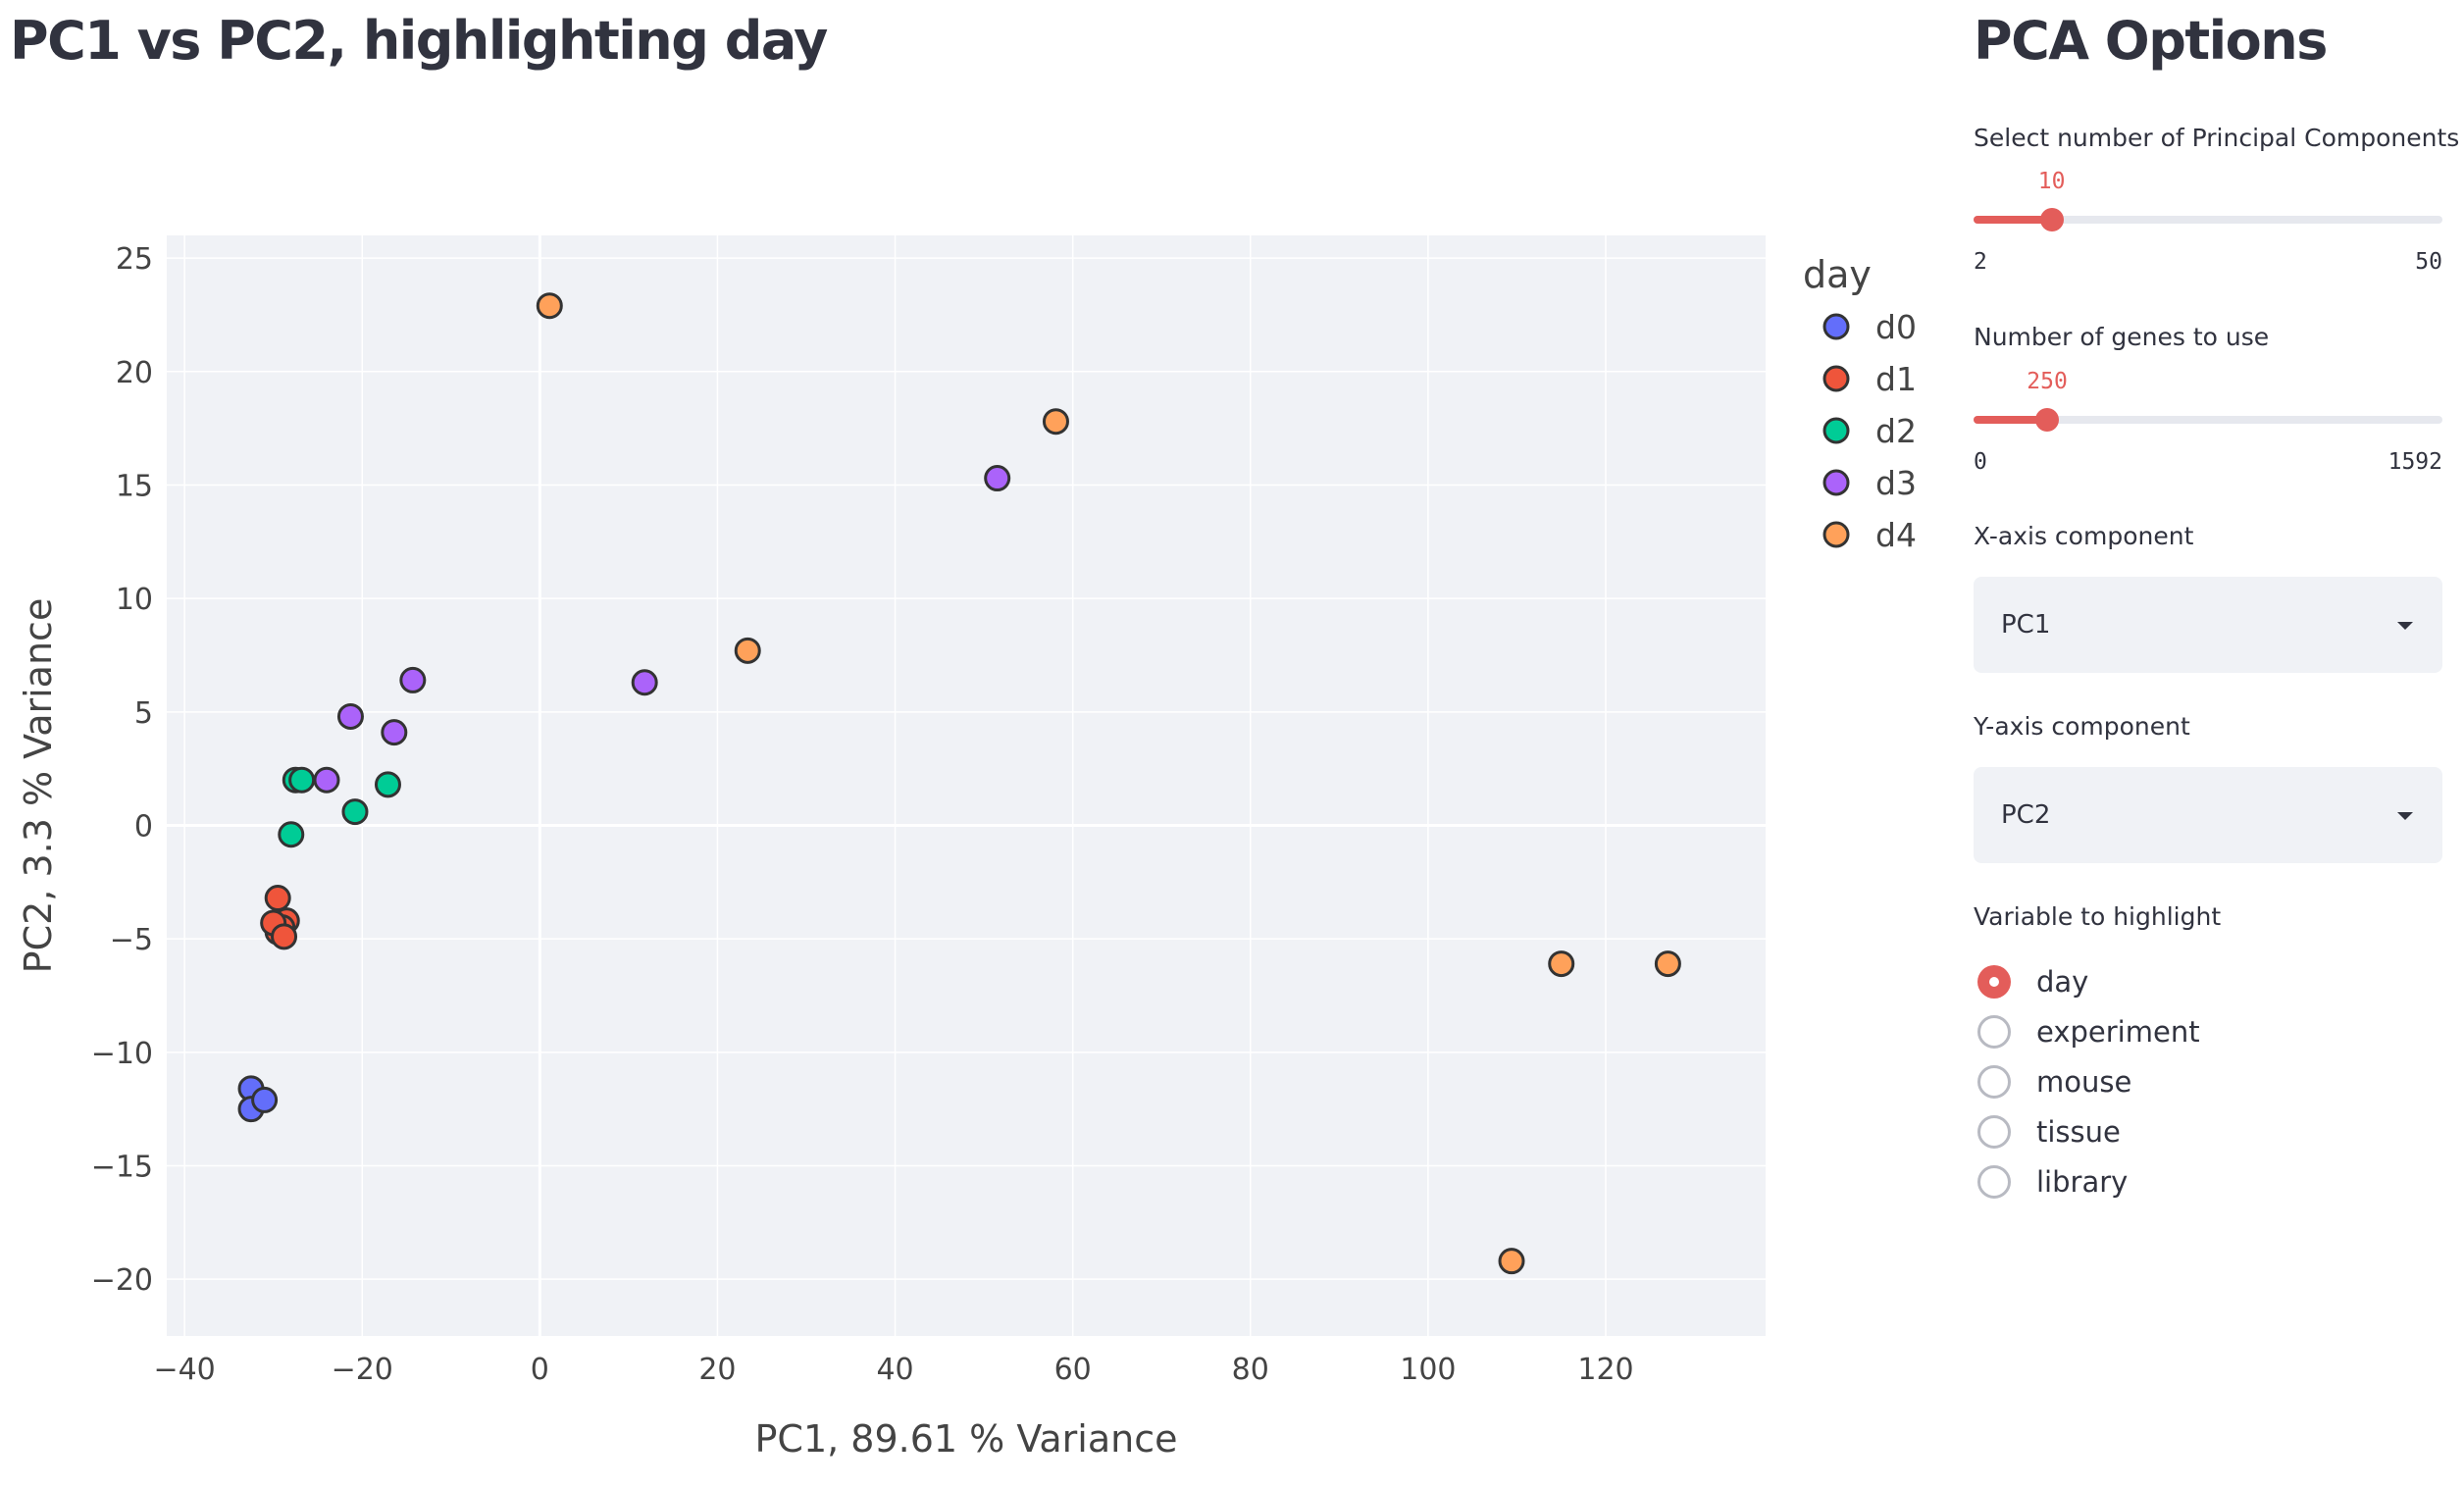  I want to click on y-axis-select: PC2, so click(2208, 815).